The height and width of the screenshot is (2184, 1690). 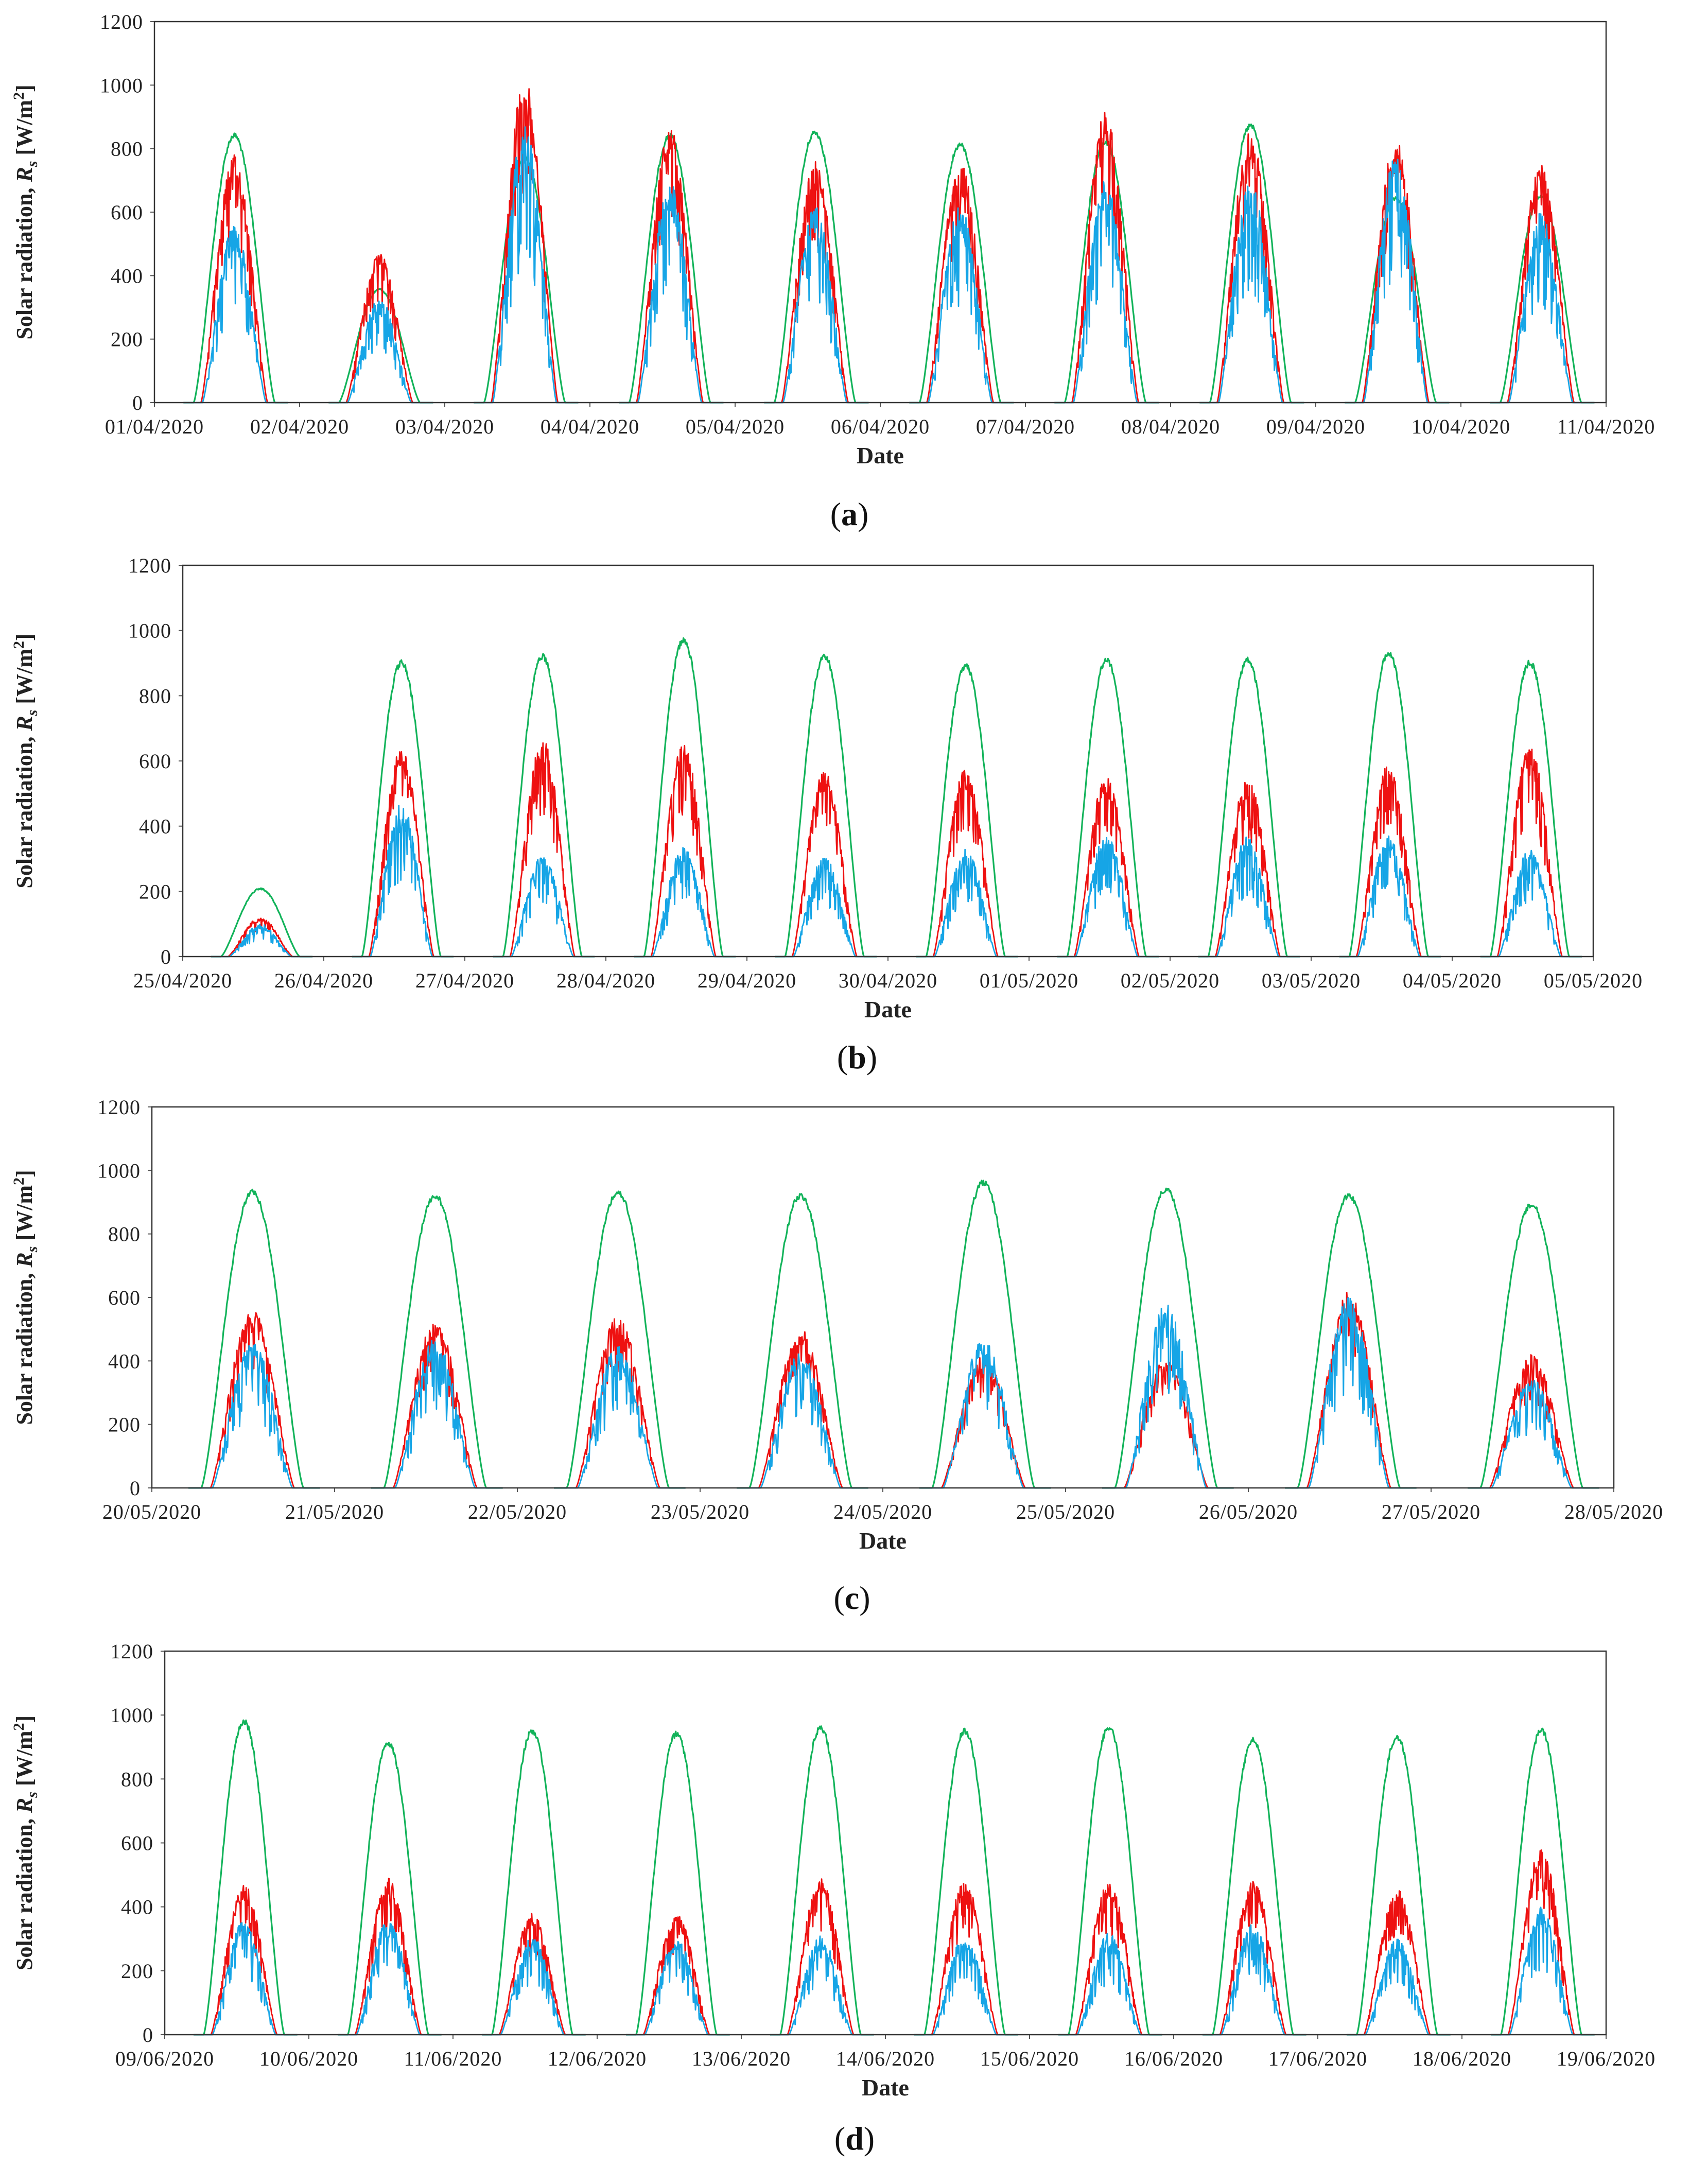 I want to click on x-tick-label: 08/04/2020, so click(x=1171, y=426).